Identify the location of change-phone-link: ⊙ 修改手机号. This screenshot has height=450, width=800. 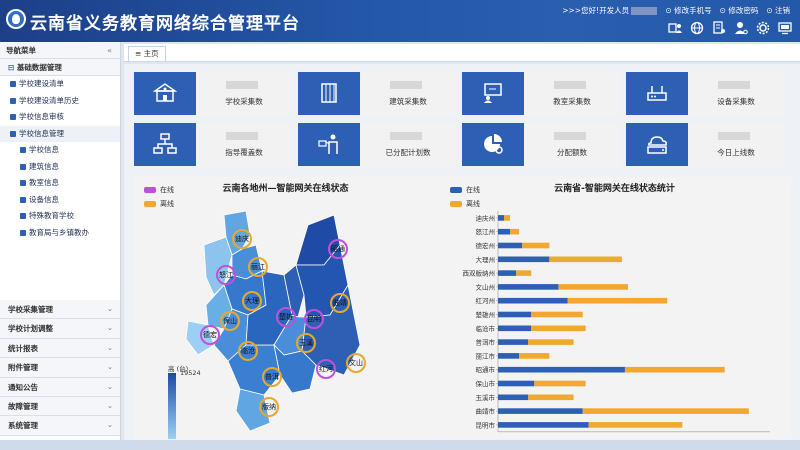
(688, 10).